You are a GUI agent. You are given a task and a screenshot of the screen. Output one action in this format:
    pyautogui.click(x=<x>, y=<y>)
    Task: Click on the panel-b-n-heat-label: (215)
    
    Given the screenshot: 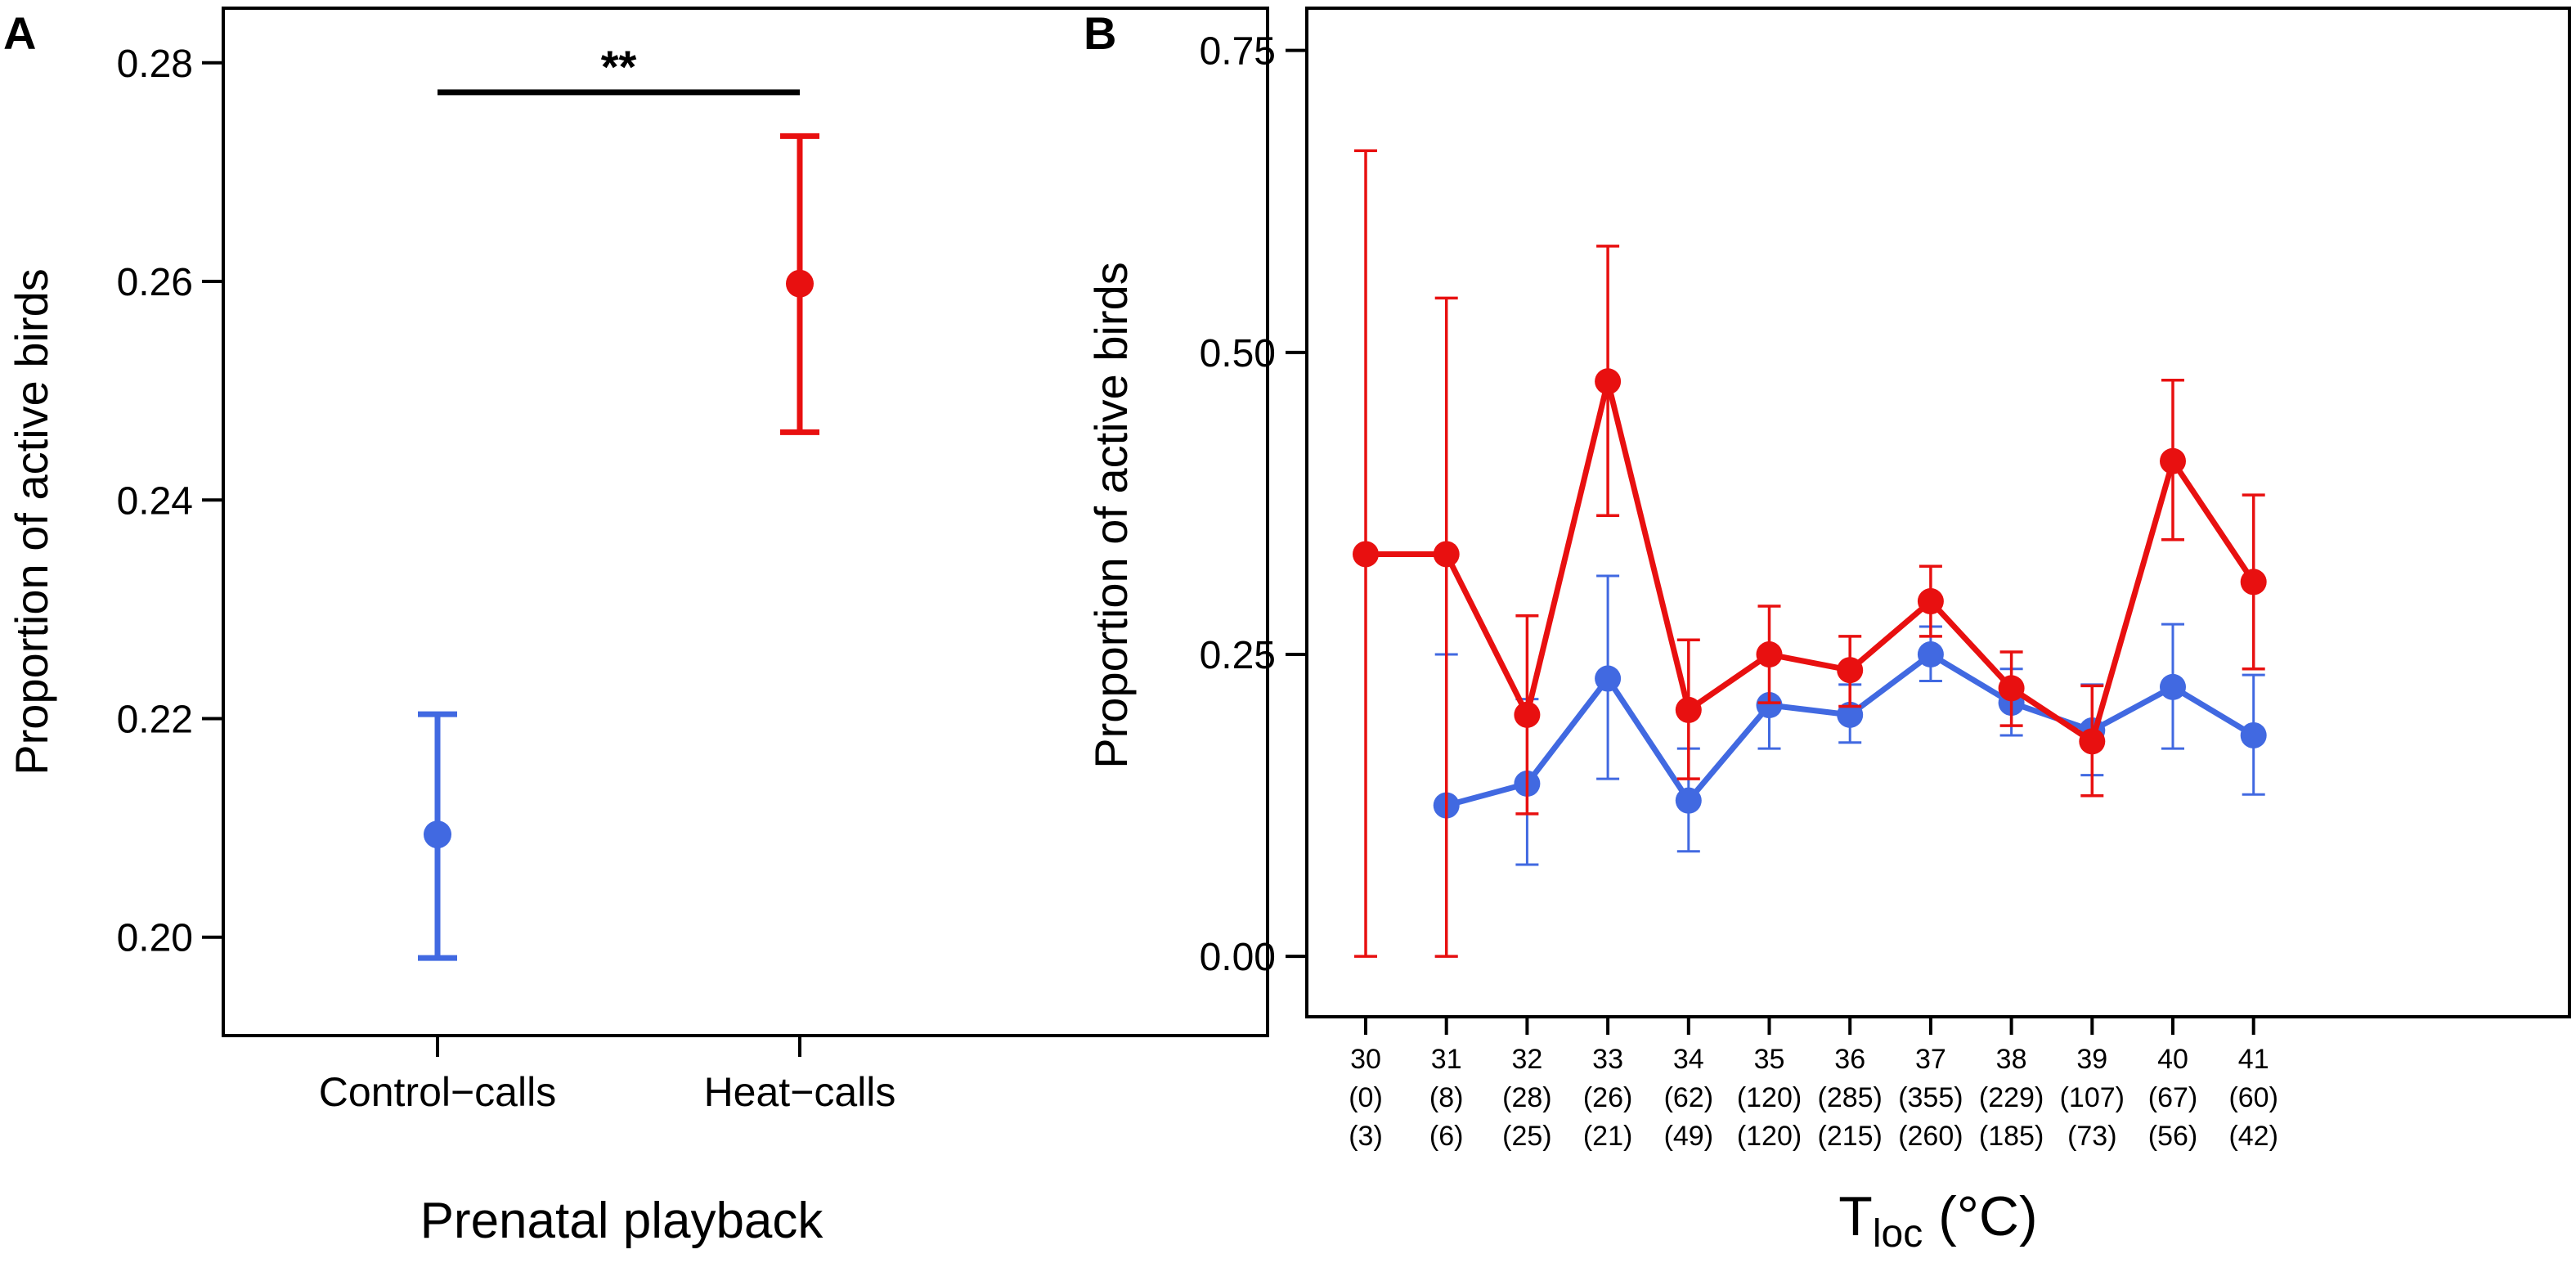 What is the action you would take?
    pyautogui.click(x=1851, y=1136)
    